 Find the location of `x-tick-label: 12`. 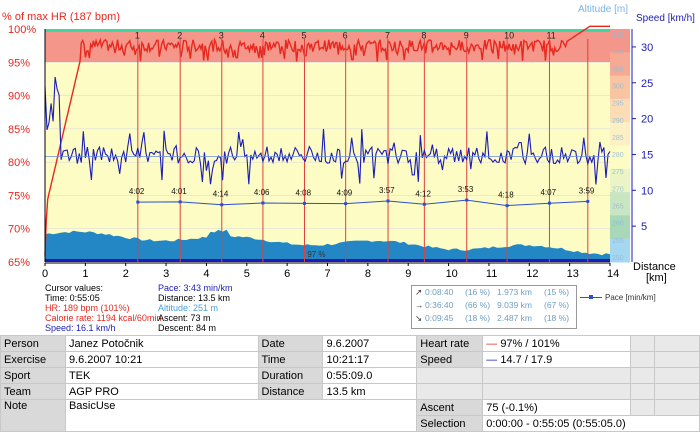

x-tick-label: 12 is located at coordinates (532, 274).